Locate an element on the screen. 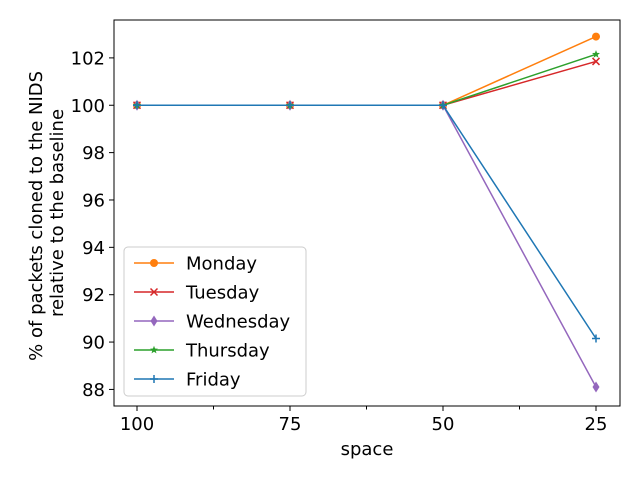  x-tick-label: 50 is located at coordinates (443, 424).